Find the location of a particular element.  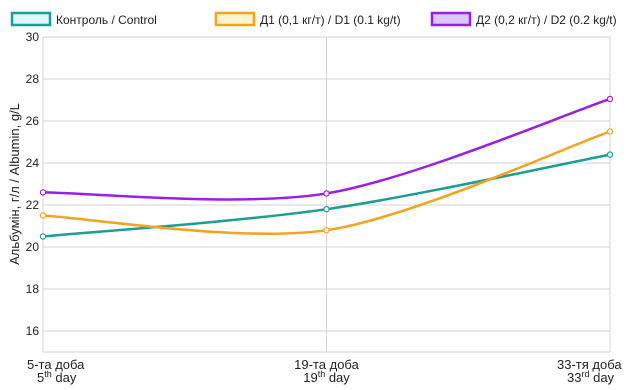

y-tick-label: 24 is located at coordinates (33, 163).